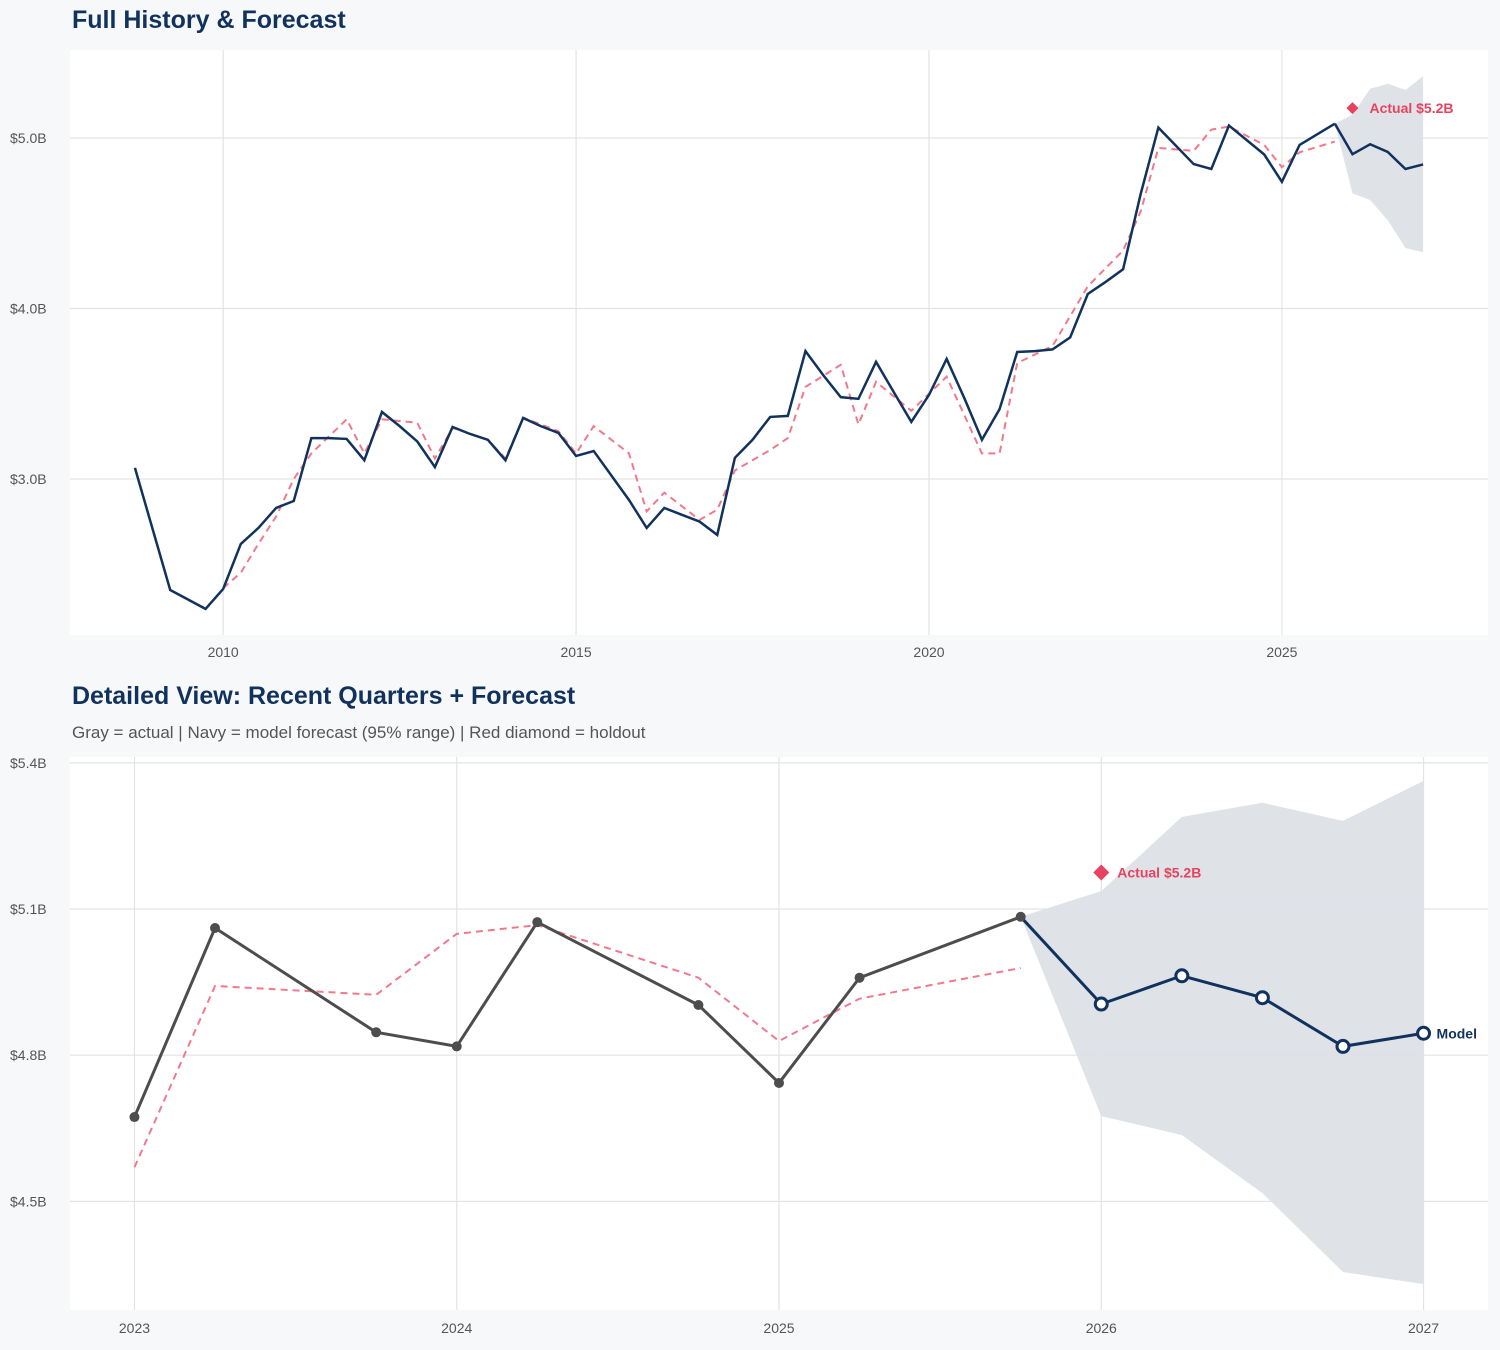 This screenshot has width=1500, height=1350. Describe the element at coordinates (1101, 872) in the screenshot. I see `chart1-holdout-diamond` at that location.